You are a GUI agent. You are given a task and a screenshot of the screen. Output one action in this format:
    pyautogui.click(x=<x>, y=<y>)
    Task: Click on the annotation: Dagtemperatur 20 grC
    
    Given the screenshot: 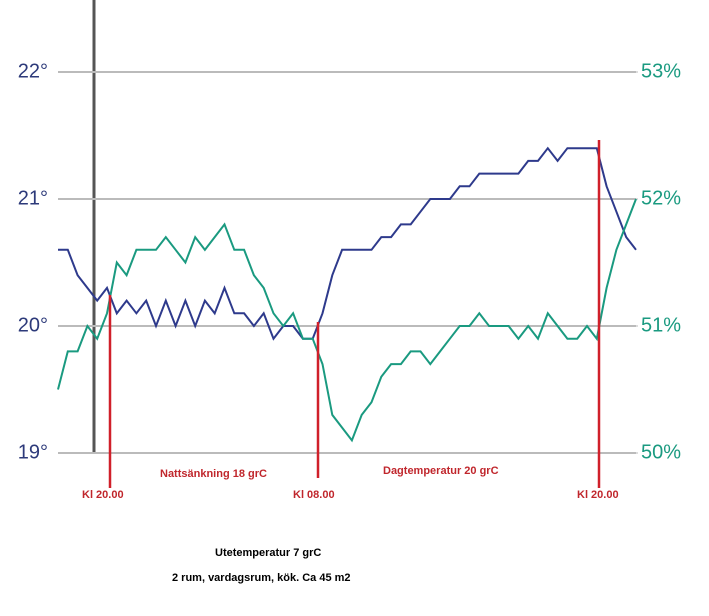 What is the action you would take?
    pyautogui.click(x=441, y=471)
    